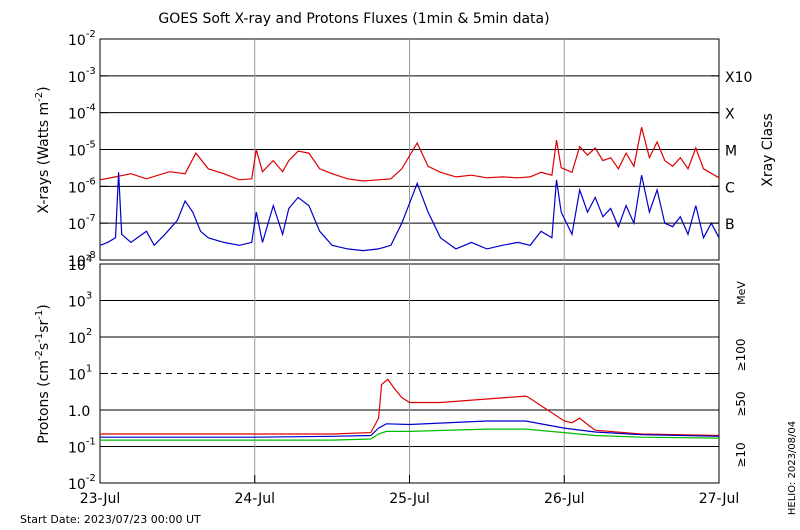 This screenshot has width=800, height=530. I want to click on proton-y-tick-label: 10⁻¹, so click(82, 447).